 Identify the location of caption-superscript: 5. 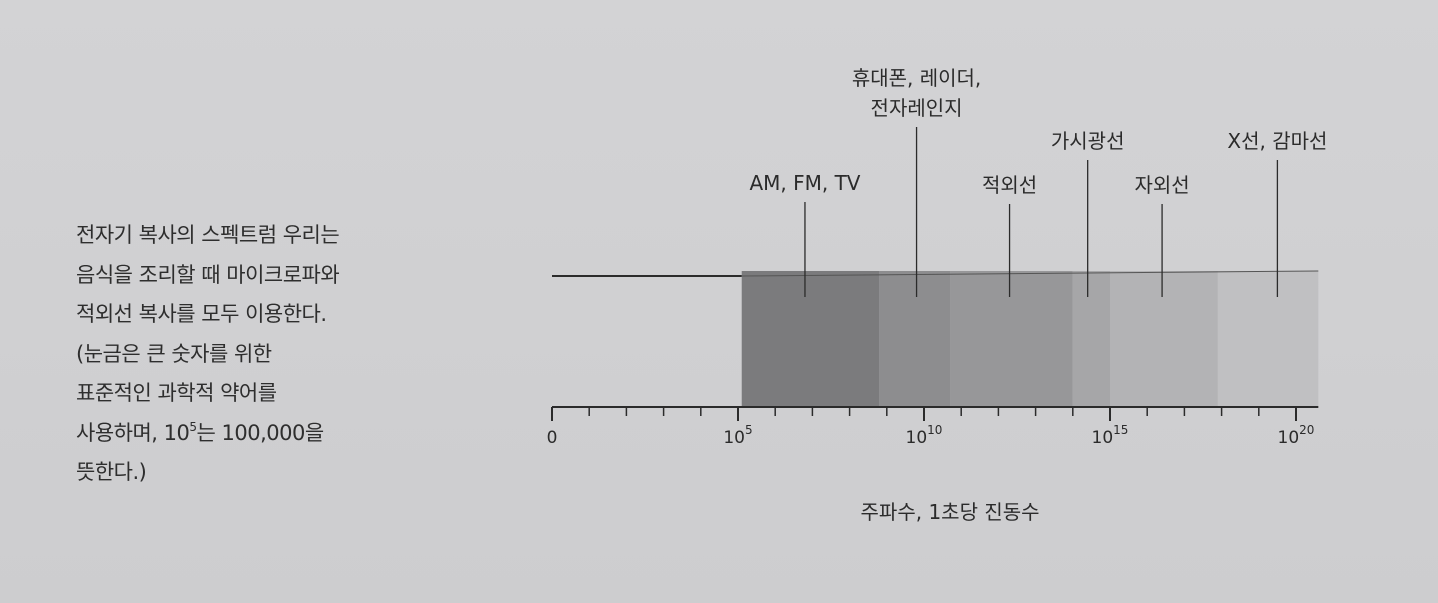
(193, 426).